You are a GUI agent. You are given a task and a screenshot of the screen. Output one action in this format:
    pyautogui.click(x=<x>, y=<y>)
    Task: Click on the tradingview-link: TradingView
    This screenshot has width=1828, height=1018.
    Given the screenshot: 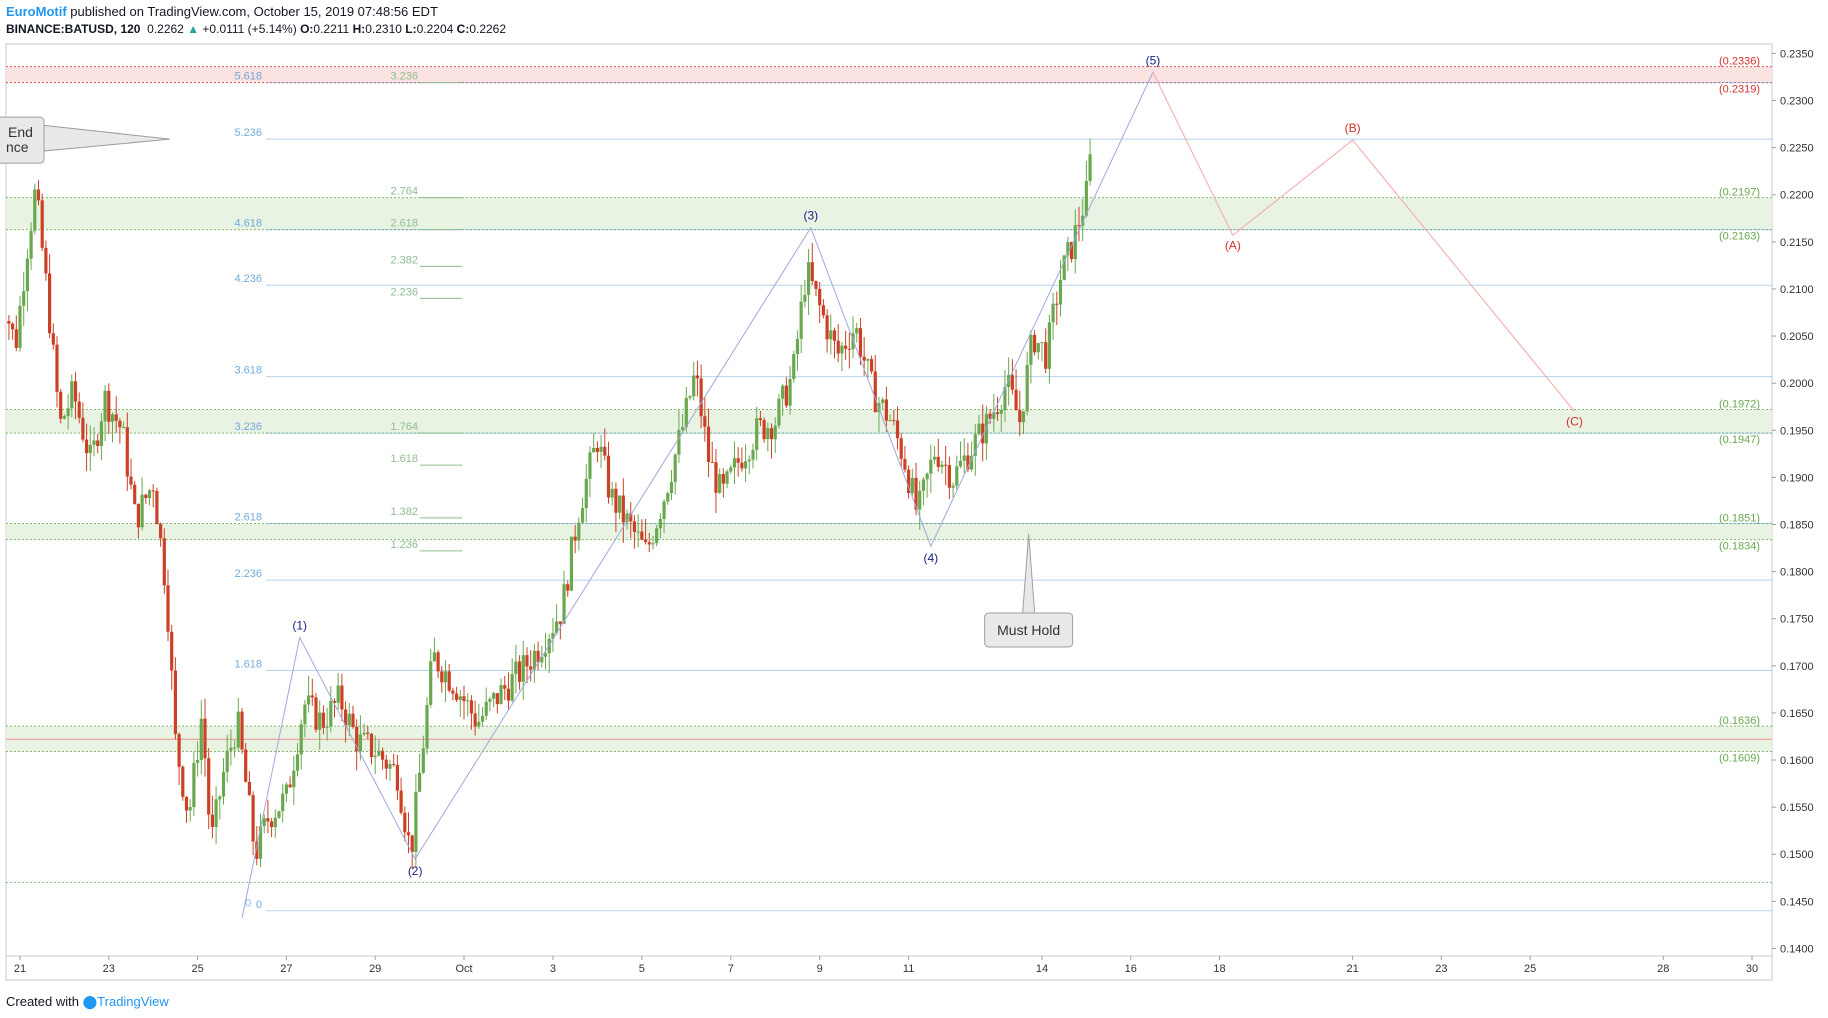 What is the action you would take?
    pyautogui.click(x=133, y=1001)
    